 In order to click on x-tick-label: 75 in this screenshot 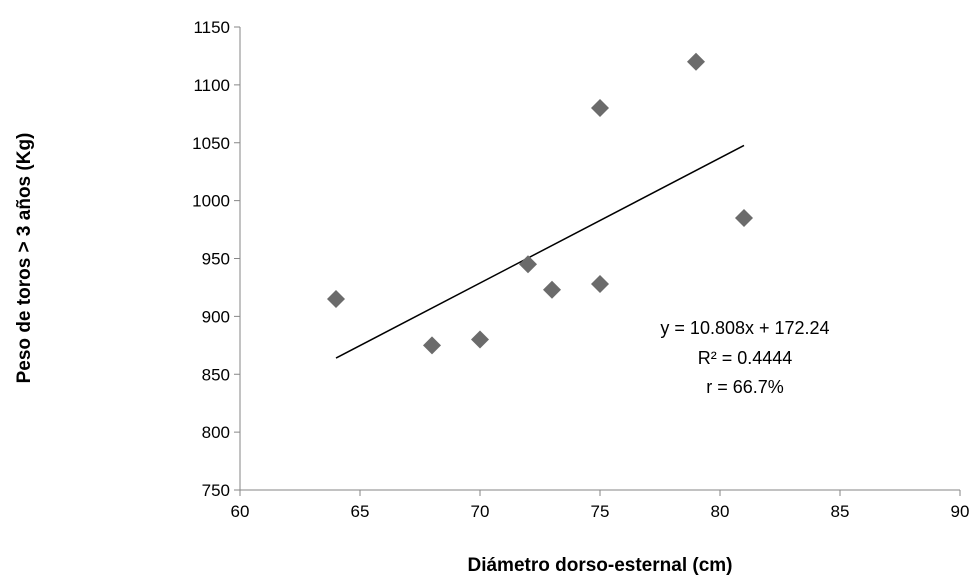, I will do `click(600, 511)`.